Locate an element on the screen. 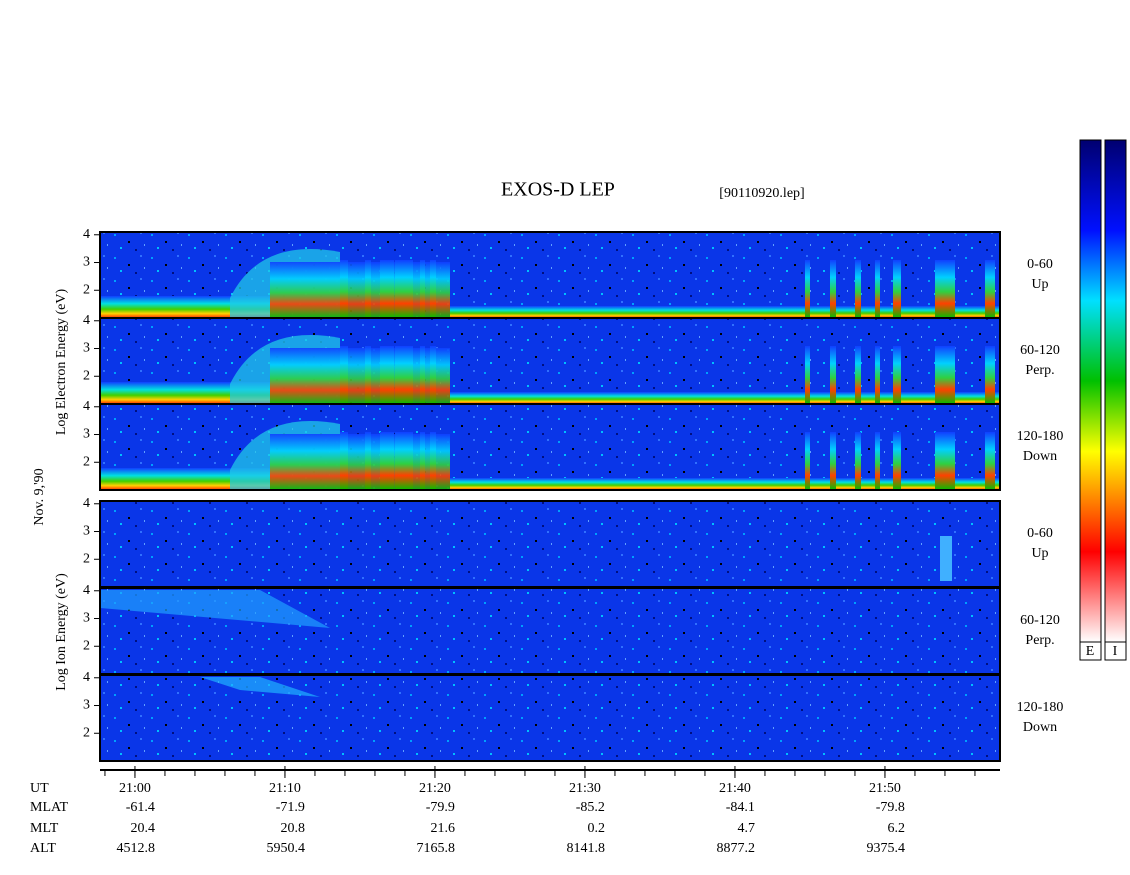 The height and width of the screenshot is (875, 1130). spectrogram-band is located at coordinates (725, 484).